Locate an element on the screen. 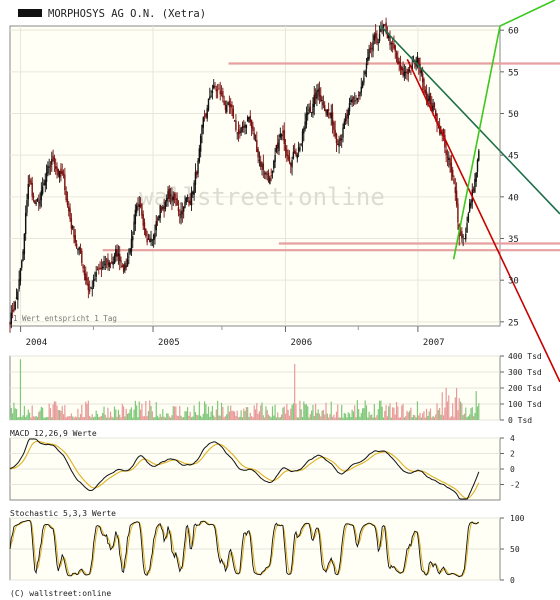  legend-swatch is located at coordinates (30, 13).